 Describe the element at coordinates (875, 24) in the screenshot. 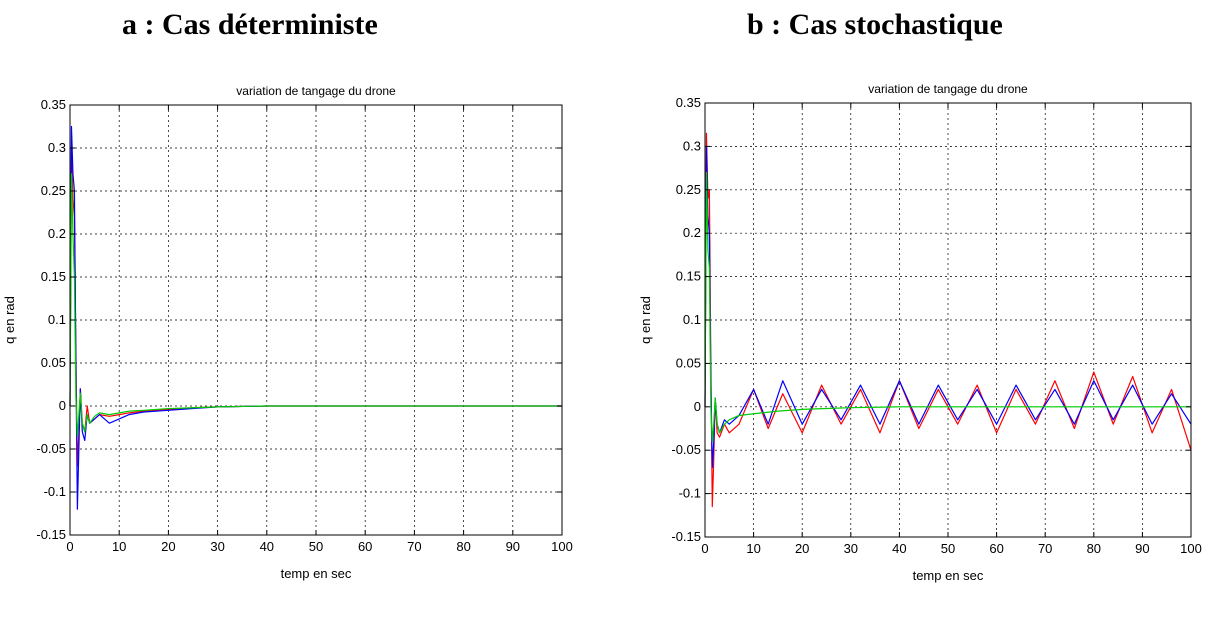

I see `heading-cas-stochastique: b : Cas stochastique` at that location.